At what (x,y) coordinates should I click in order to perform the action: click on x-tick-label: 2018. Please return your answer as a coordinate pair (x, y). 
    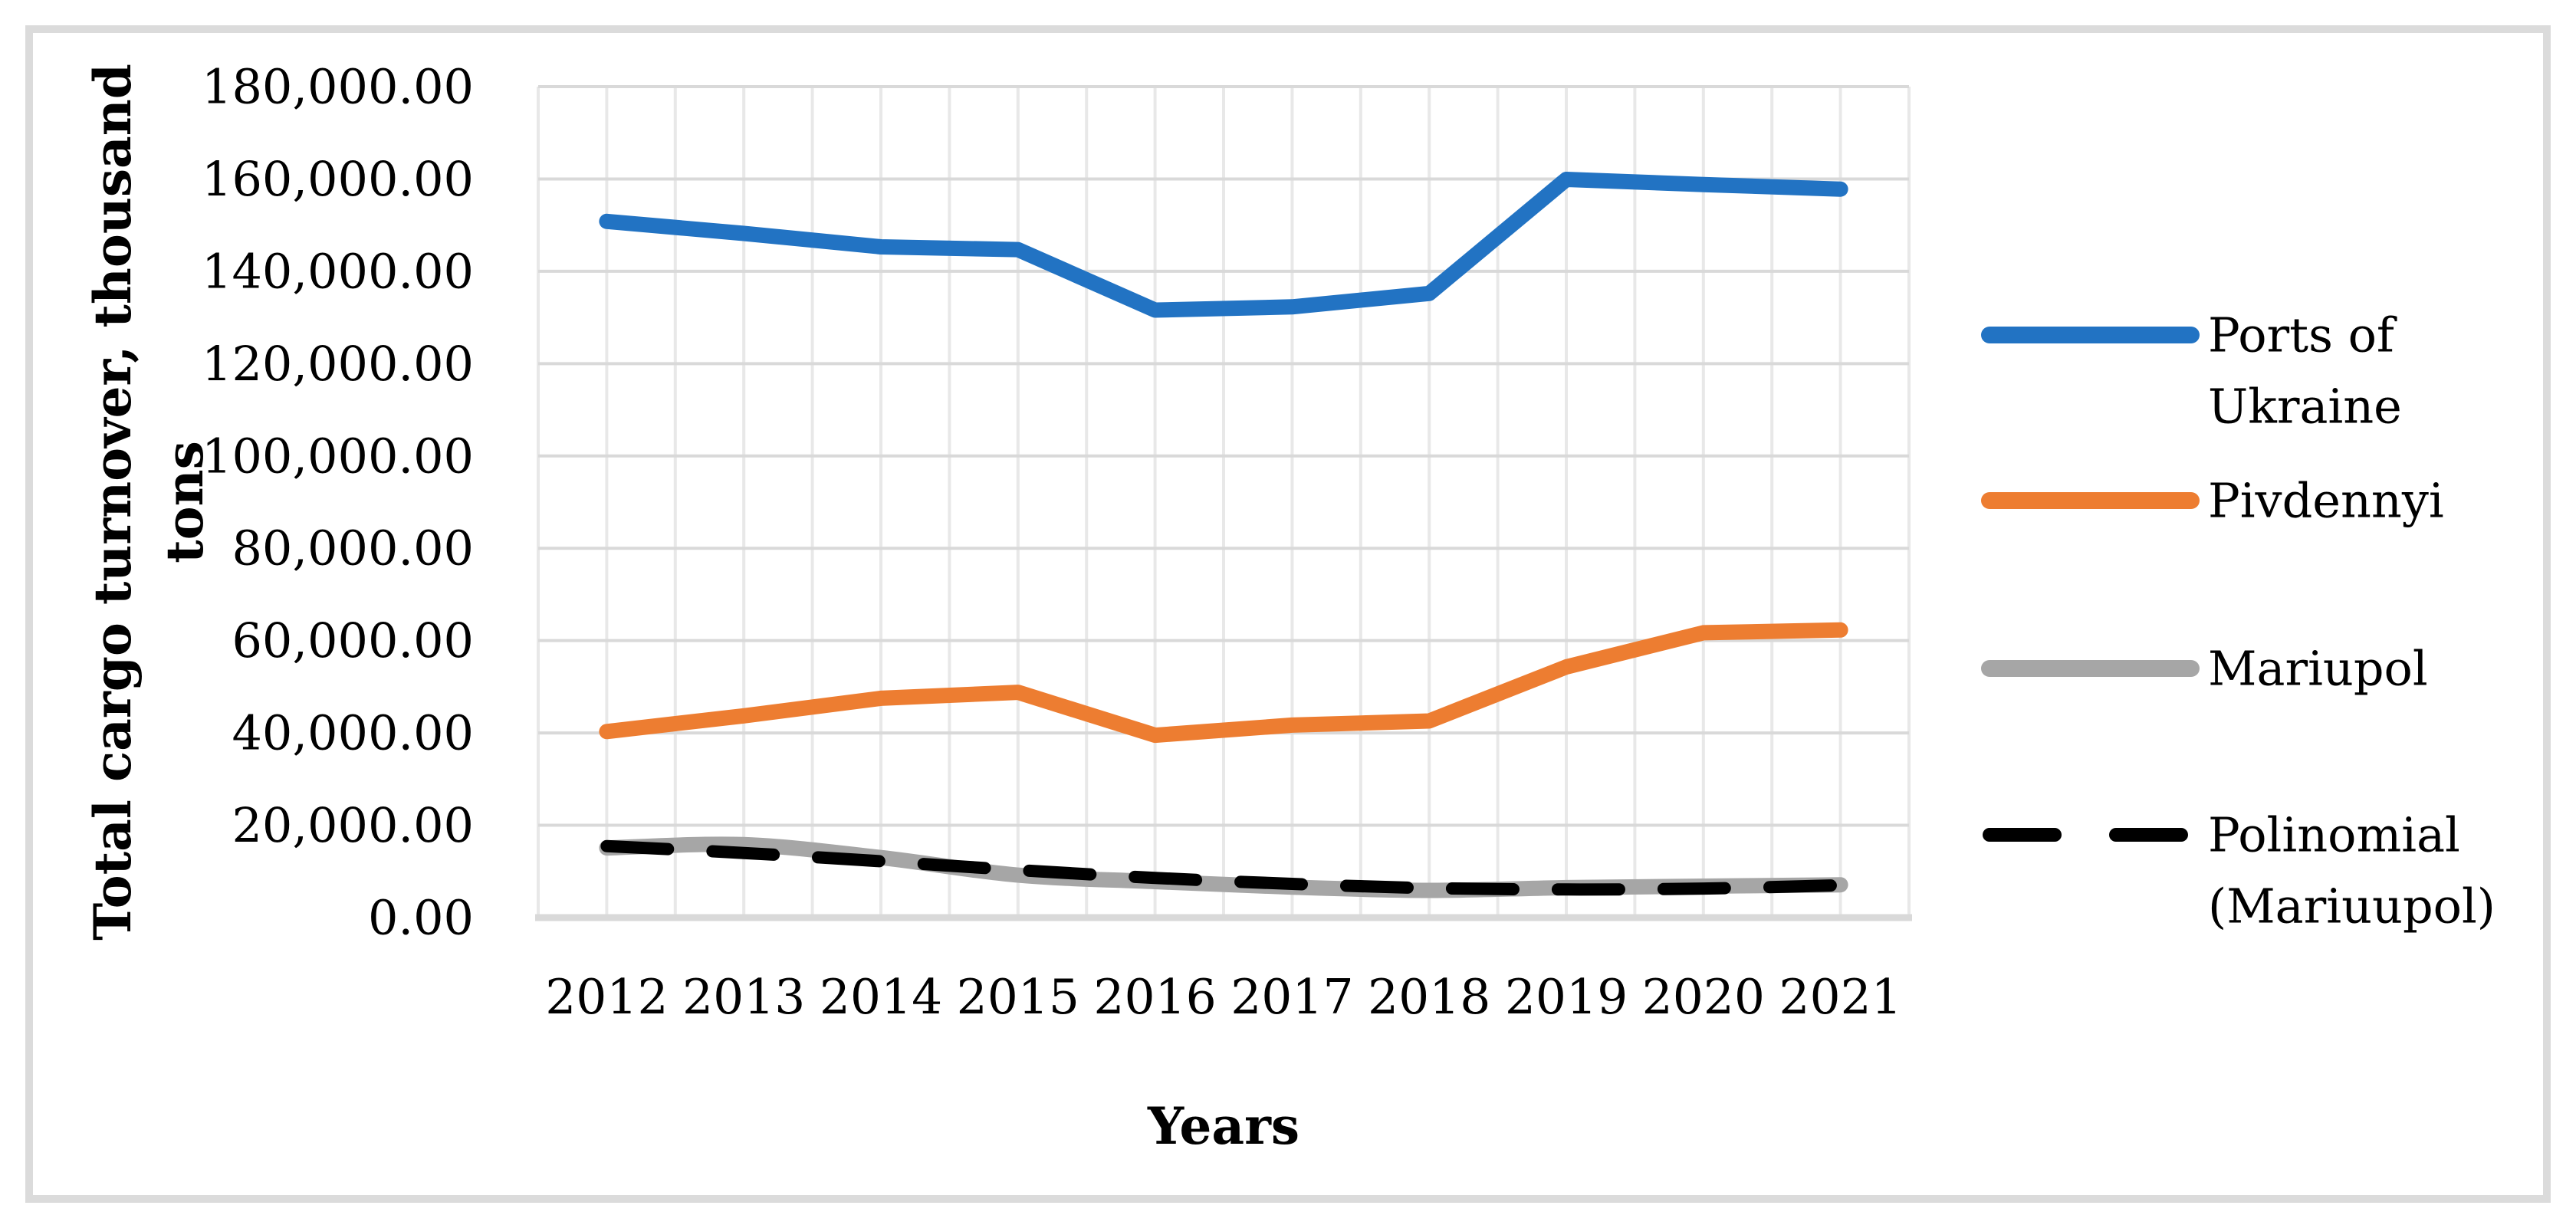
    Looking at the image, I should click on (1429, 997).